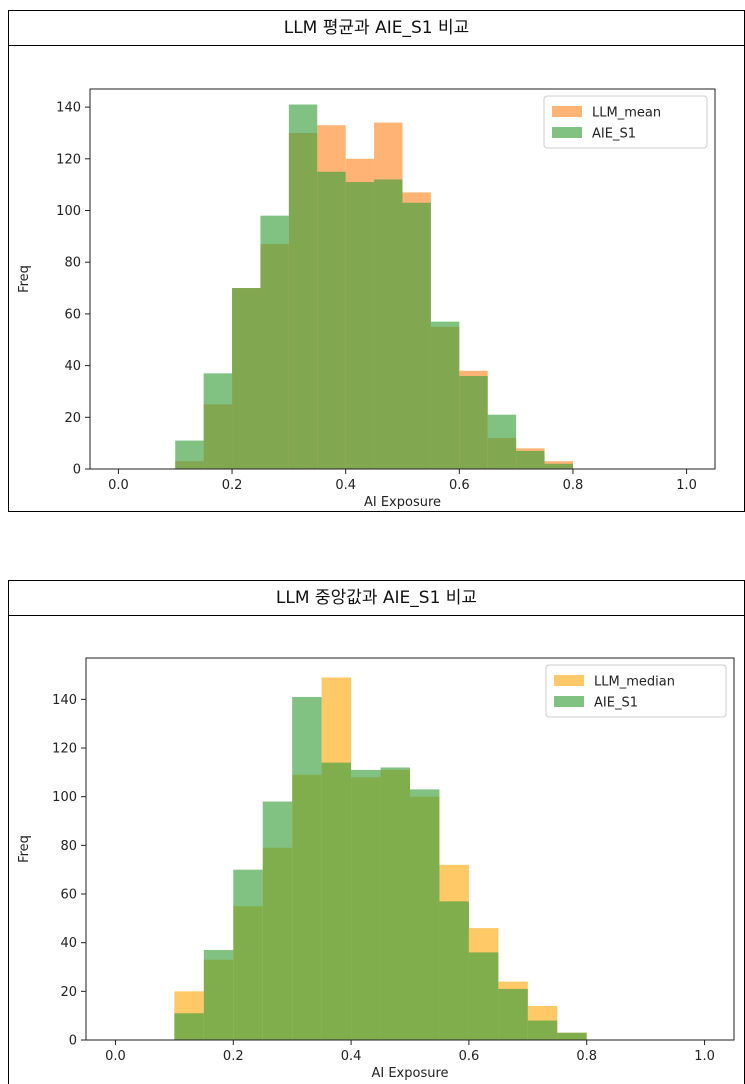  What do you see at coordinates (376, 28) in the screenshot?
I see `panel-title-mean: LLM 평균과 AIE_S1 비교` at bounding box center [376, 28].